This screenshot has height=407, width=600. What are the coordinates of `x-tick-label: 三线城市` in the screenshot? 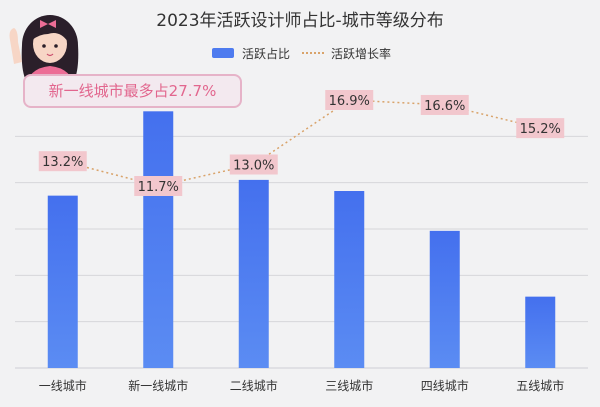 It's located at (349, 385).